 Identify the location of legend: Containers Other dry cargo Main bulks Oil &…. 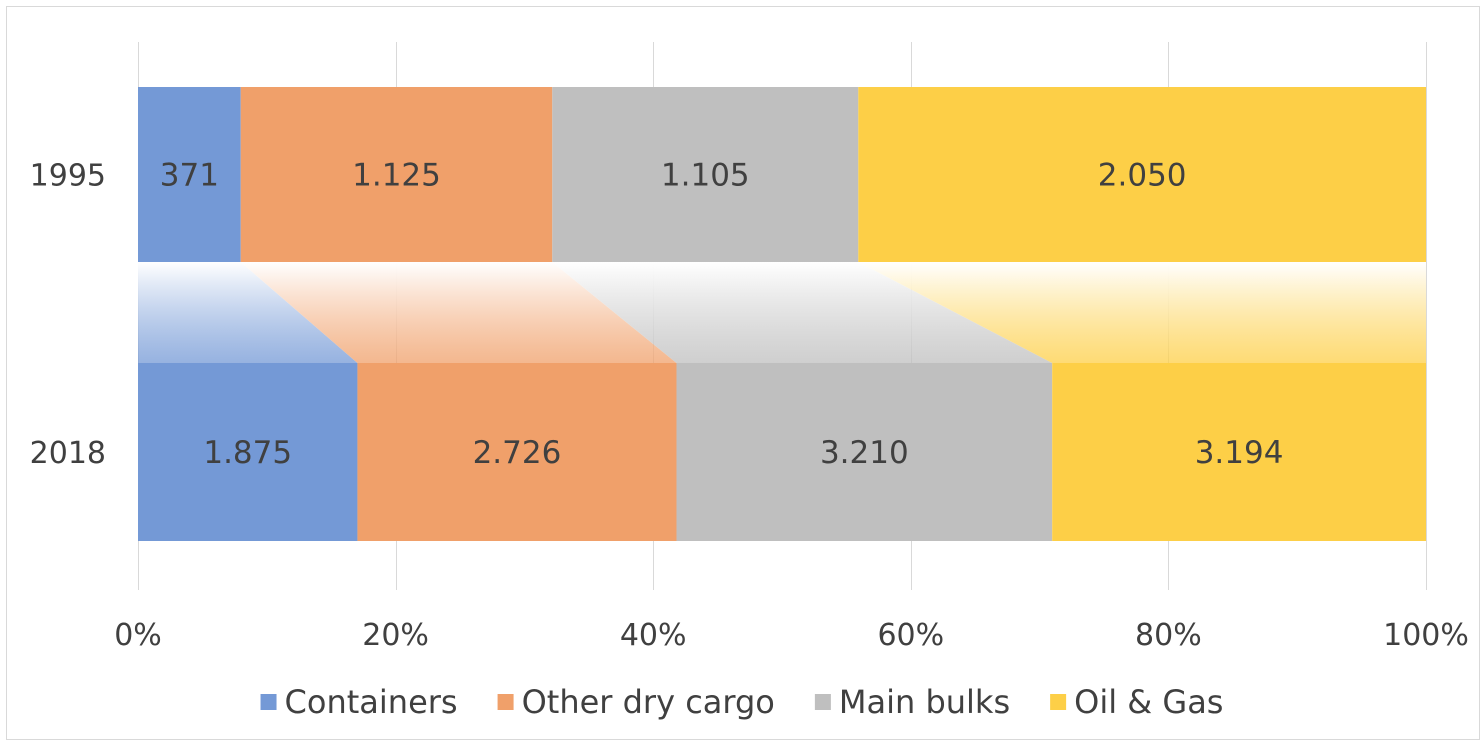
(742, 702).